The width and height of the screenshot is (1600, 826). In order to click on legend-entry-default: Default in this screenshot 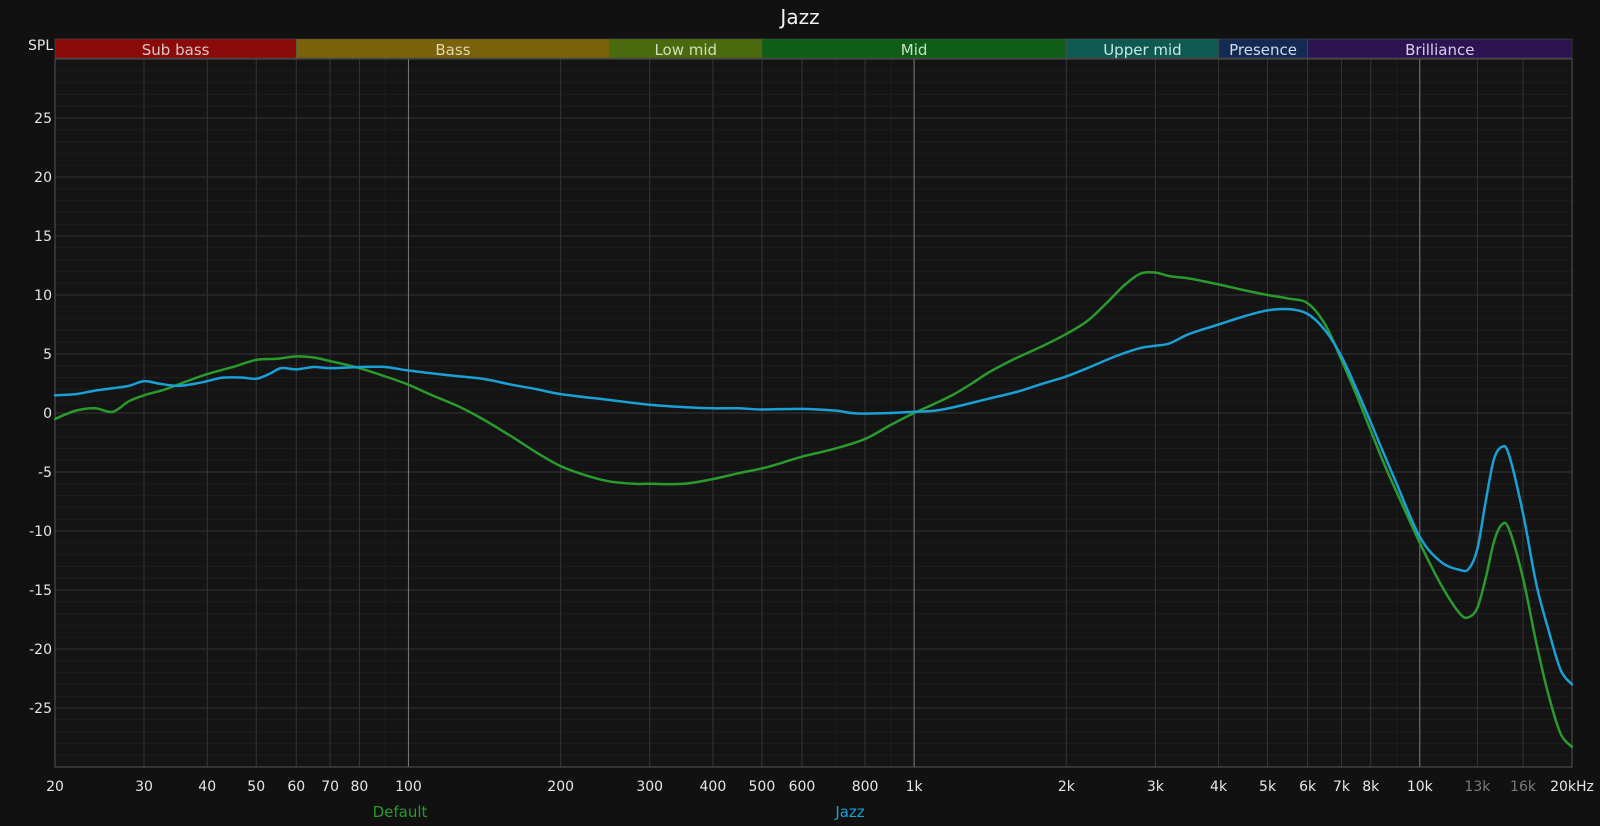, I will do `click(400, 812)`.